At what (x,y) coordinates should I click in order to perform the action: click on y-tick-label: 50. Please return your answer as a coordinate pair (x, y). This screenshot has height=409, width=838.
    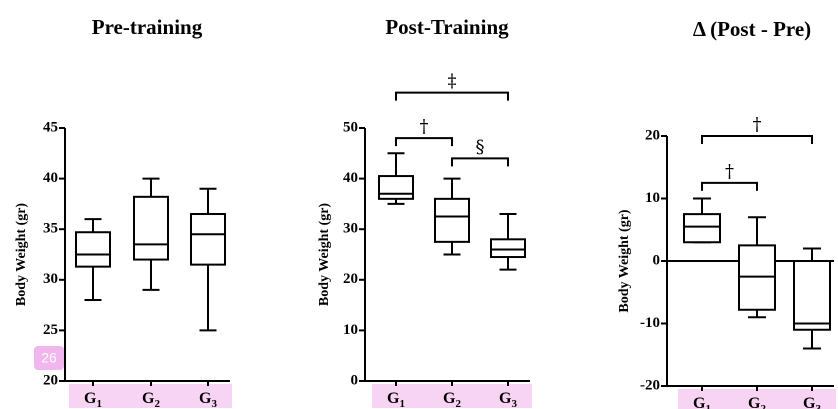
    Looking at the image, I should click on (350, 127).